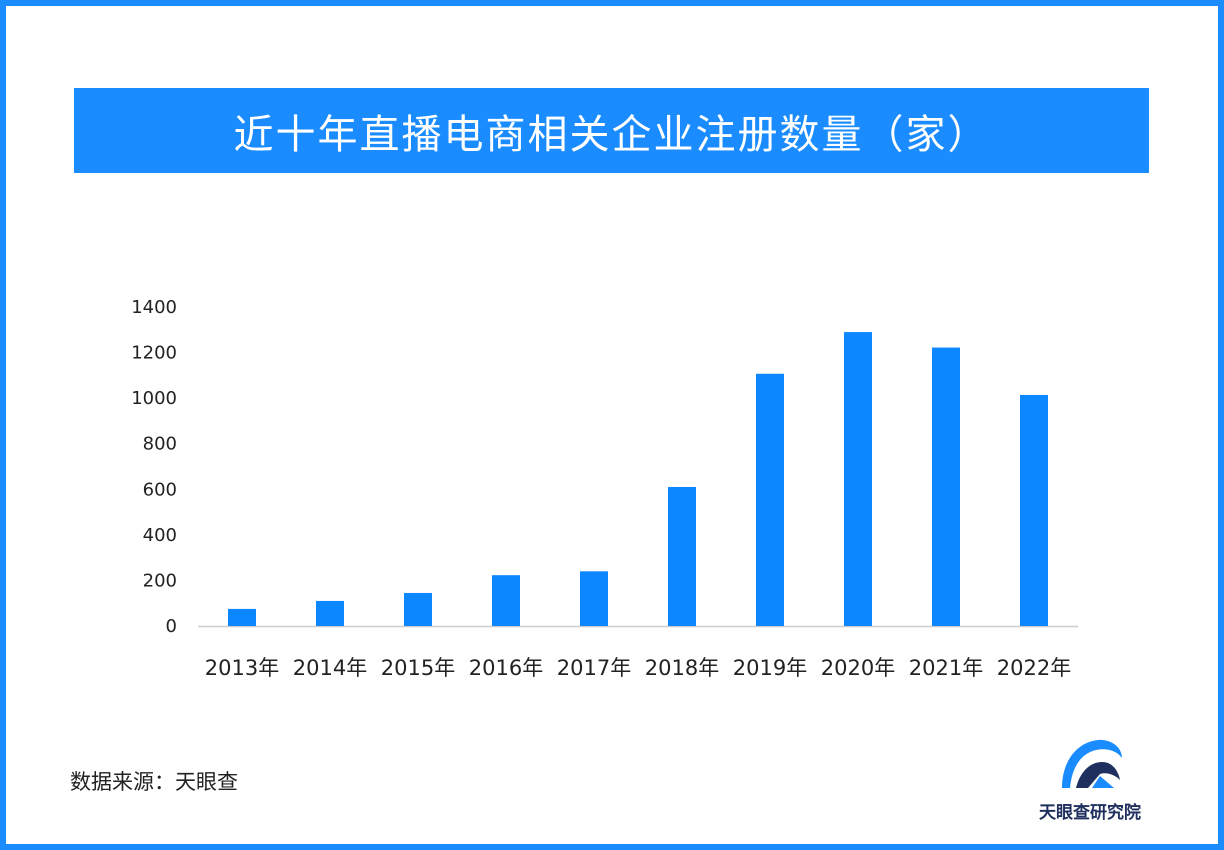 The height and width of the screenshot is (850, 1224). What do you see at coordinates (858, 668) in the screenshot?
I see `x-tick-label: 2020年` at bounding box center [858, 668].